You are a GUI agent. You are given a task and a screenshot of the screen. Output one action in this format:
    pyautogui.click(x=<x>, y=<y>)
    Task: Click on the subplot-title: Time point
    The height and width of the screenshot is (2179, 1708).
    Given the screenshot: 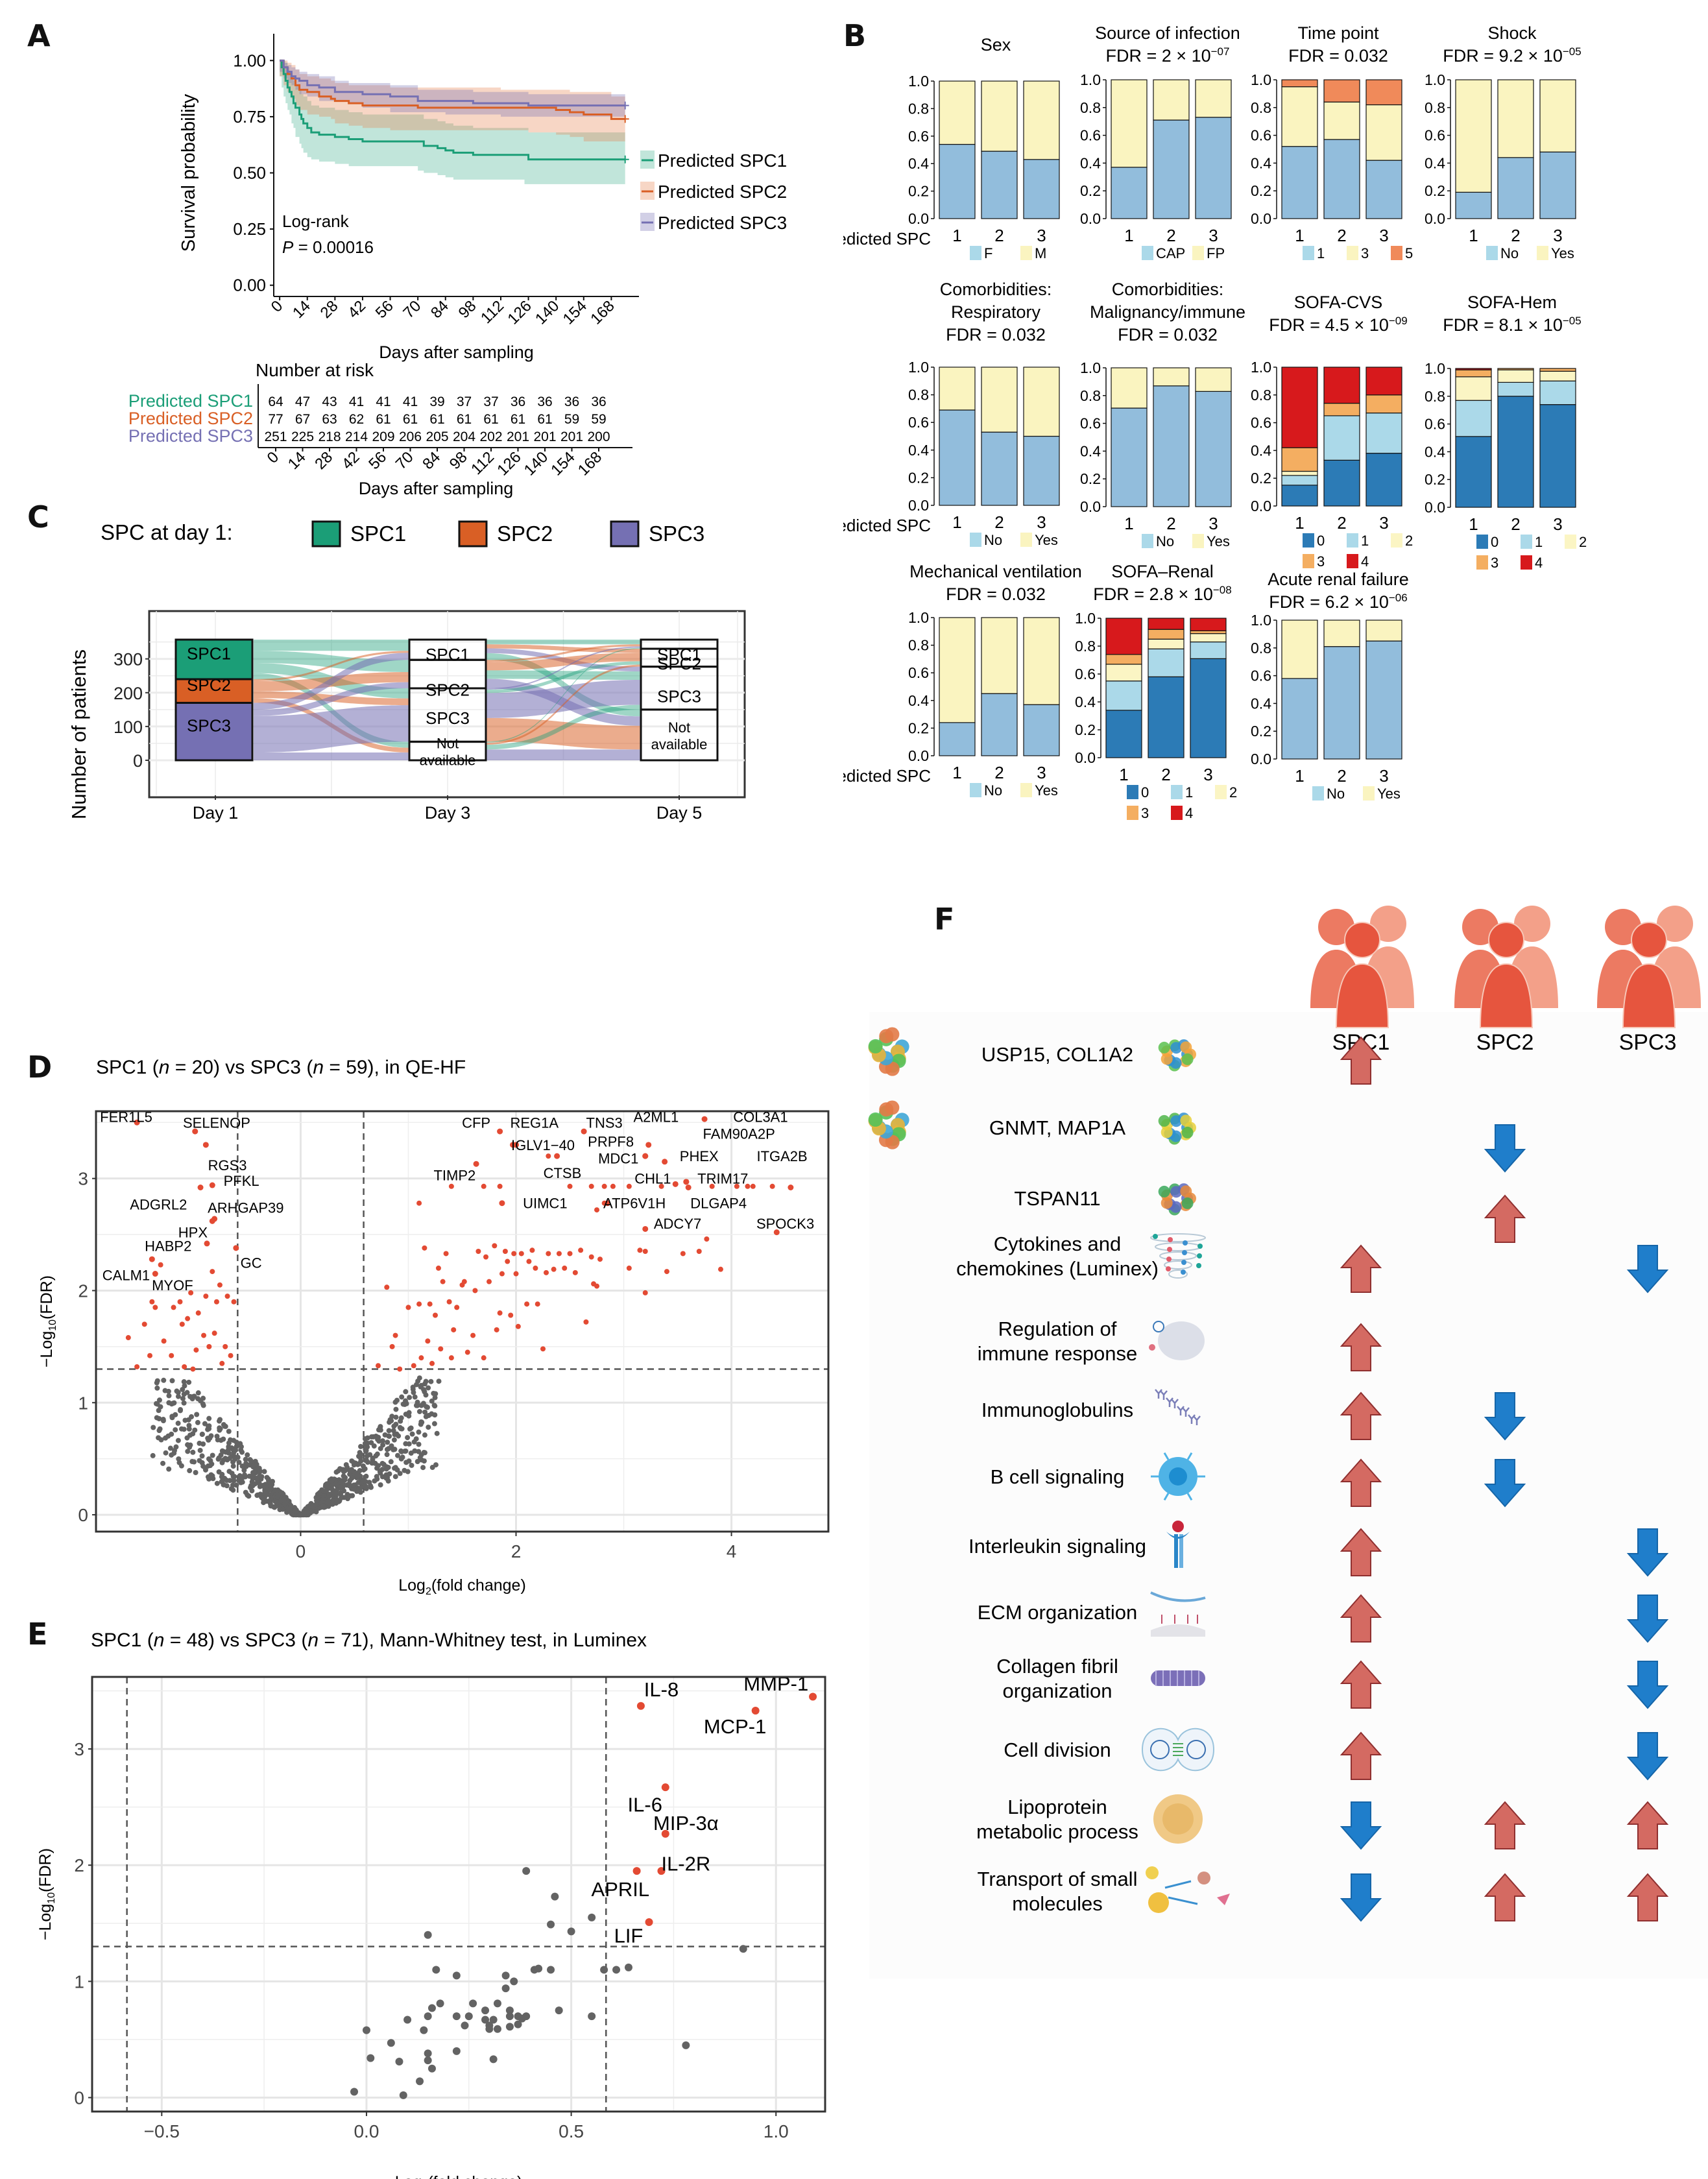 What is the action you would take?
    pyautogui.click(x=1338, y=33)
    